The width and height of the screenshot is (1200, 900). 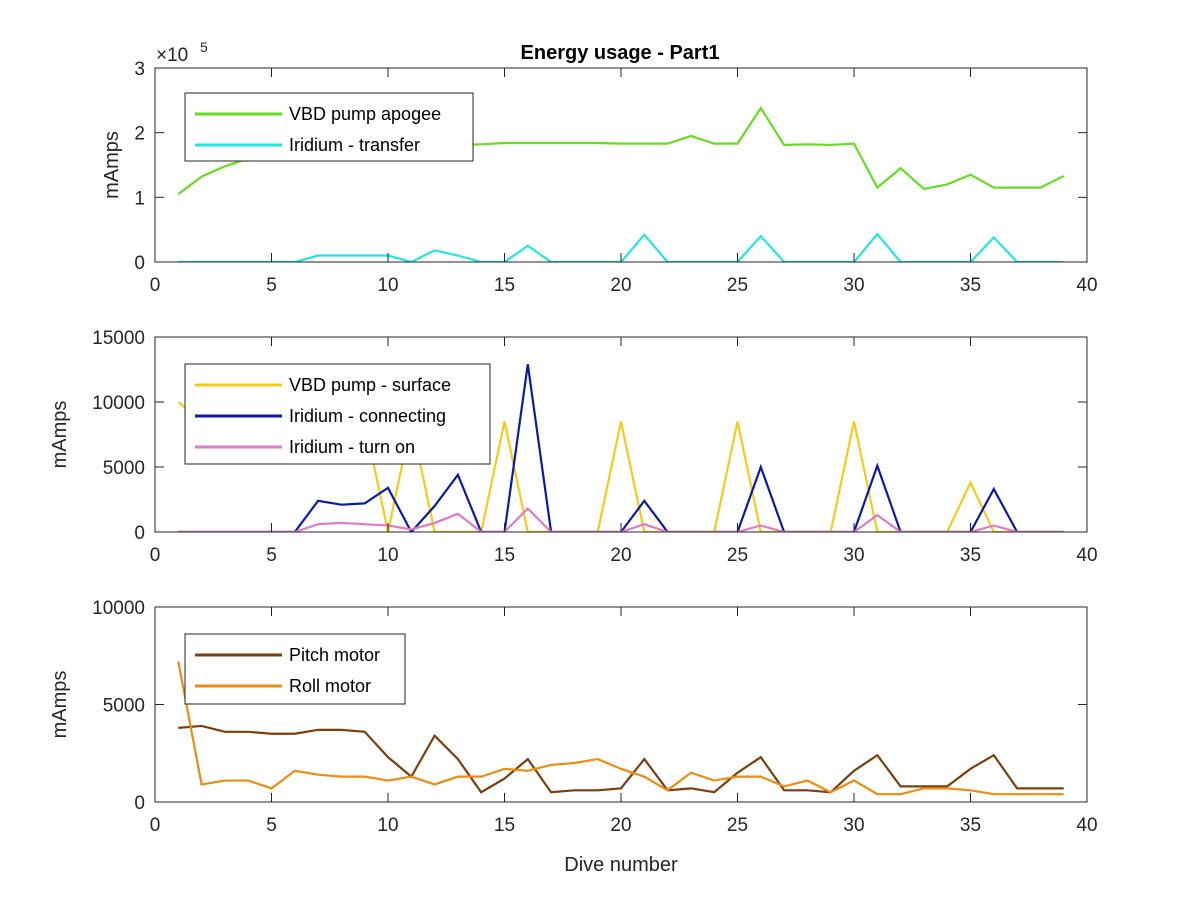 What do you see at coordinates (621, 247) in the screenshot?
I see `series-line-iridium-transfer` at bounding box center [621, 247].